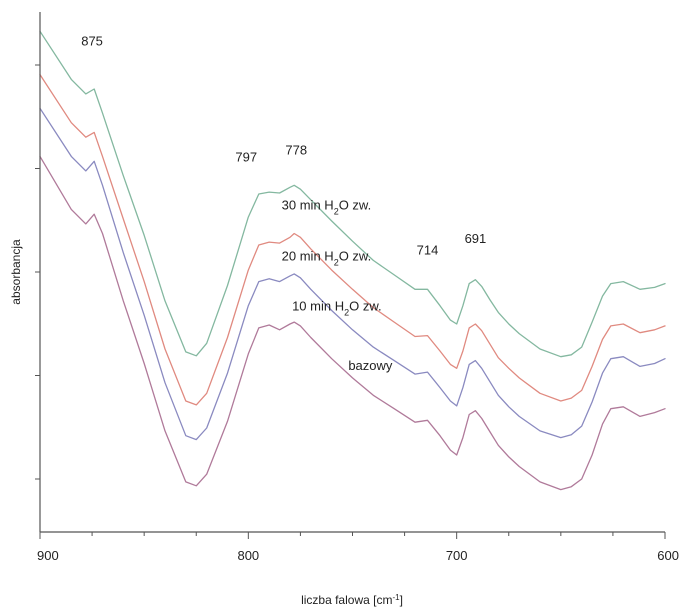 Image resolution: width=683 pixels, height=610 pixels. I want to click on x-axis-label: liczba falowa [cm-1], so click(352, 600).